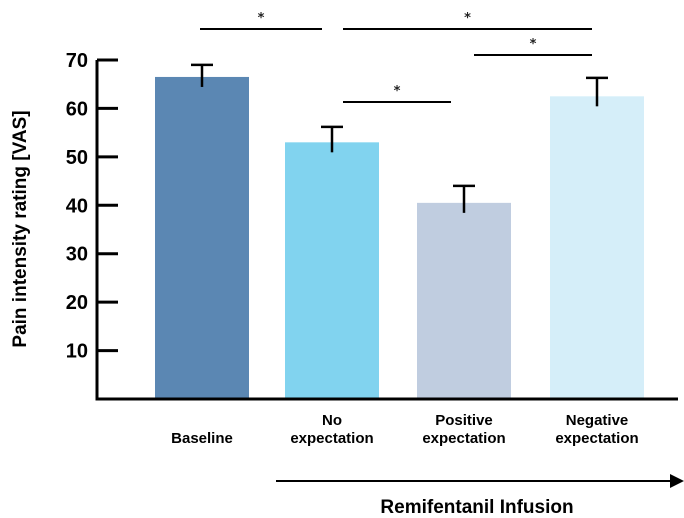  Describe the element at coordinates (397, 91) in the screenshot. I see `significance-marker-3: *` at that location.